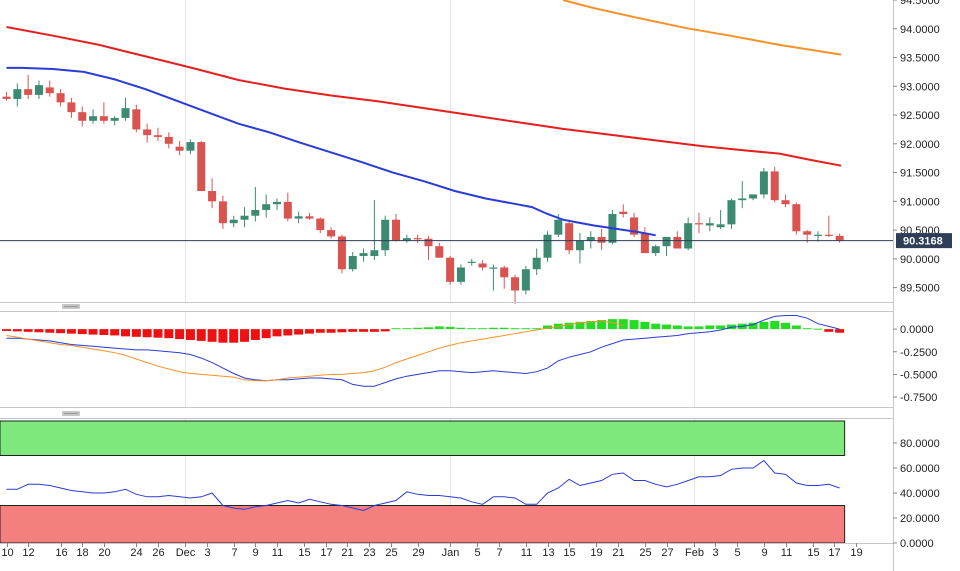 This screenshot has width=960, height=571. What do you see at coordinates (158, 553) in the screenshot?
I see `x-tick-label: 26` at bounding box center [158, 553].